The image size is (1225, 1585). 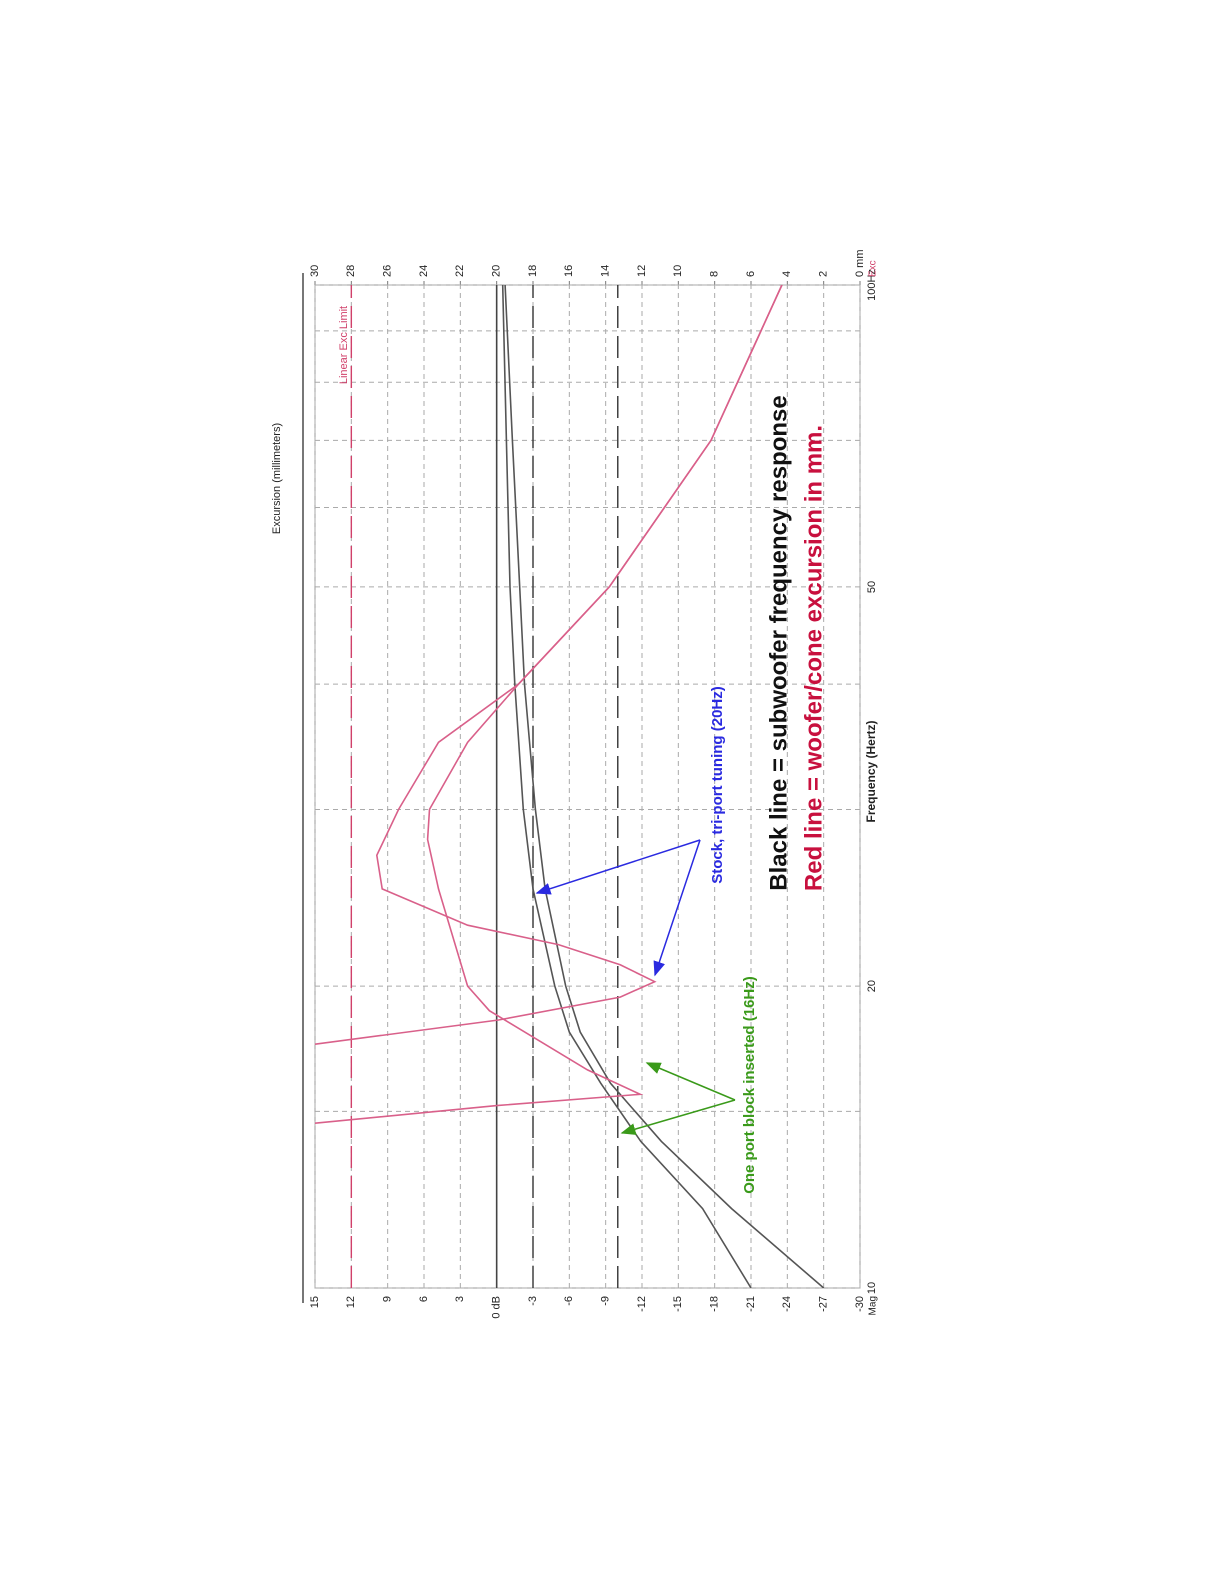 I want to click on y-tick-label: -3, so click(x=533, y=1301).